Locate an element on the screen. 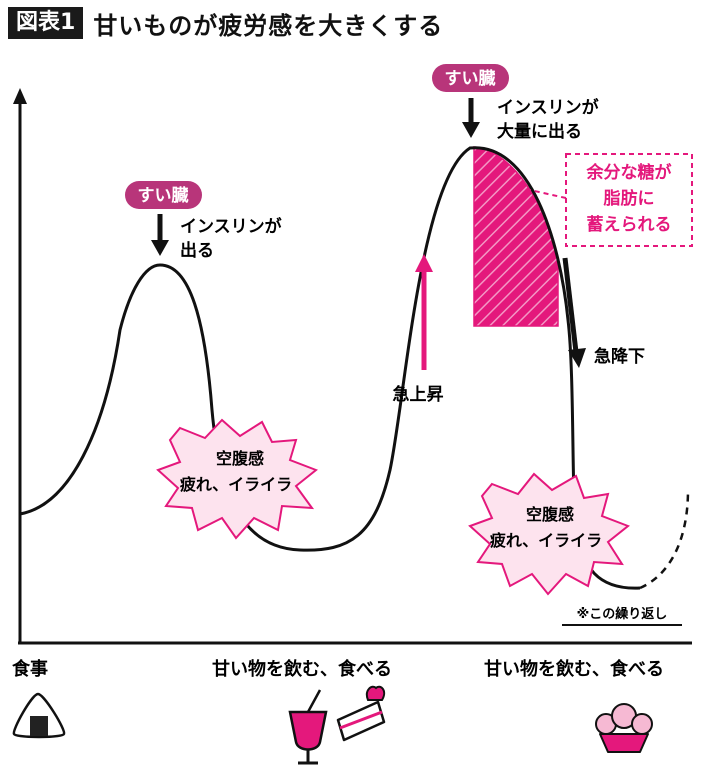 This screenshot has width=710, height=771. hunger-burst-2: 空腹感 疲れ、イライラ is located at coordinates (549, 534).